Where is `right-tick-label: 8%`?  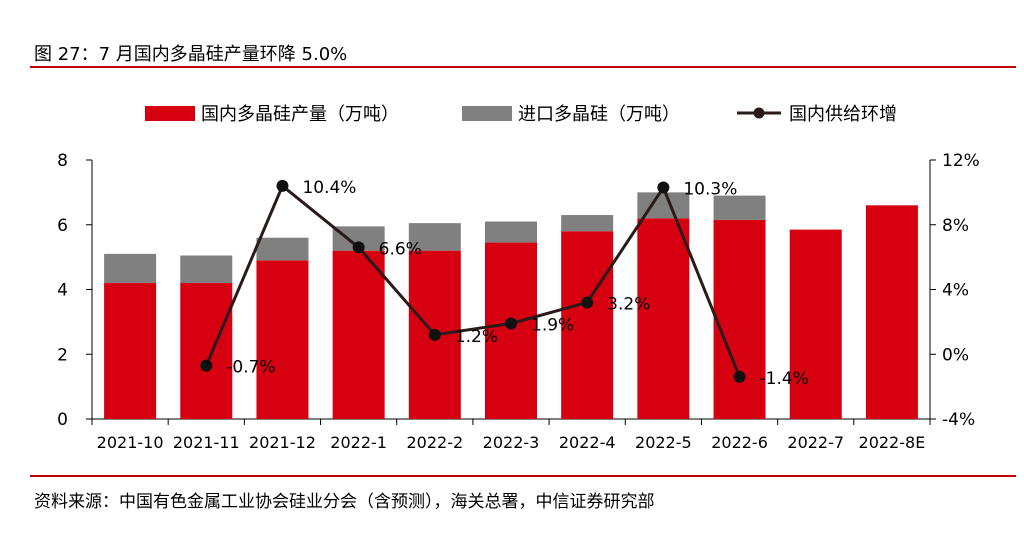
right-tick-label: 8% is located at coordinates (955, 226).